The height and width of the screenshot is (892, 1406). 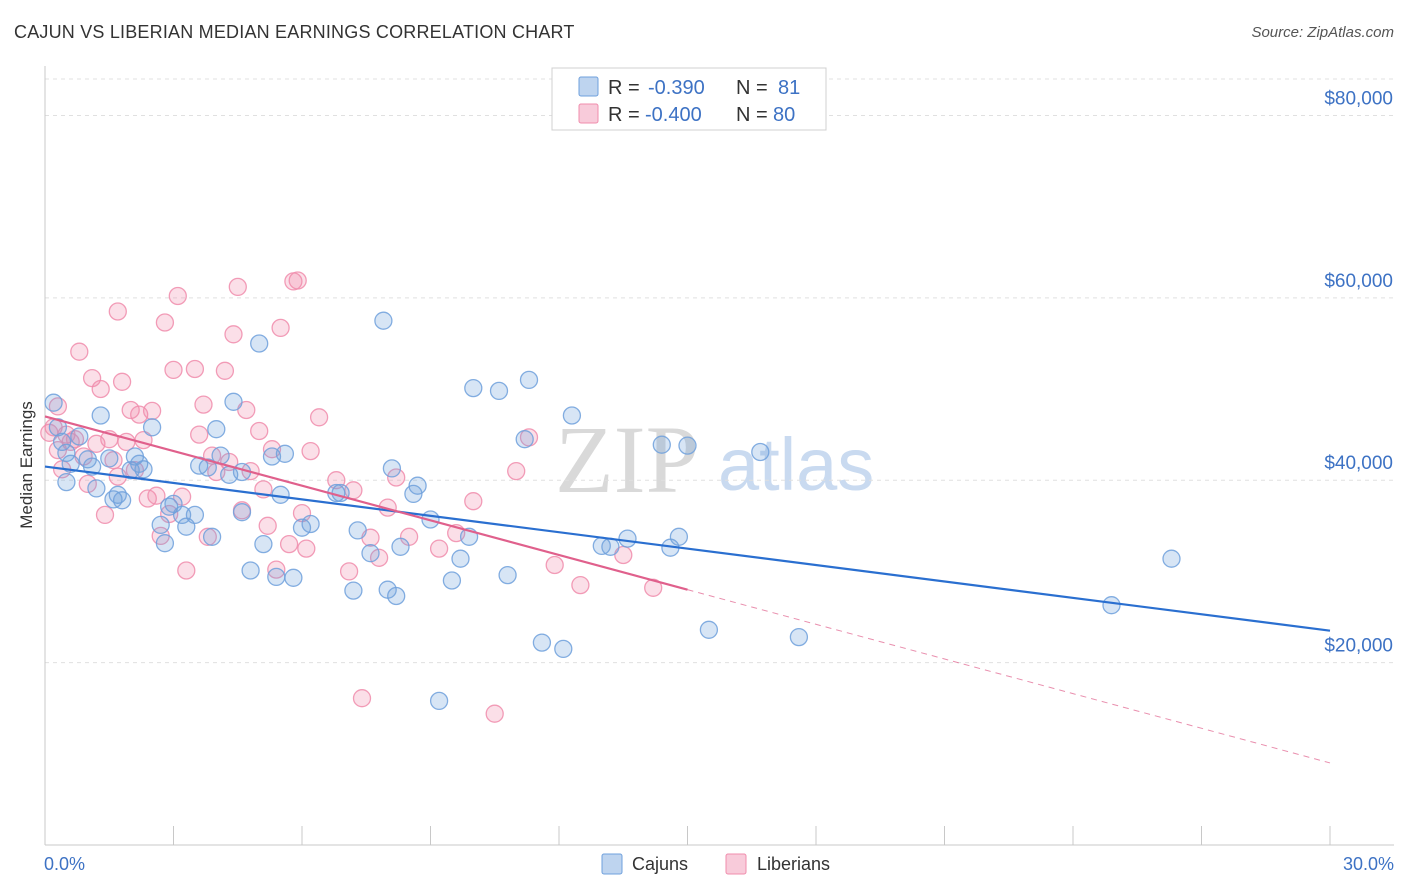 I want to click on series-legend-swatch-cajun, so click(x=612, y=864).